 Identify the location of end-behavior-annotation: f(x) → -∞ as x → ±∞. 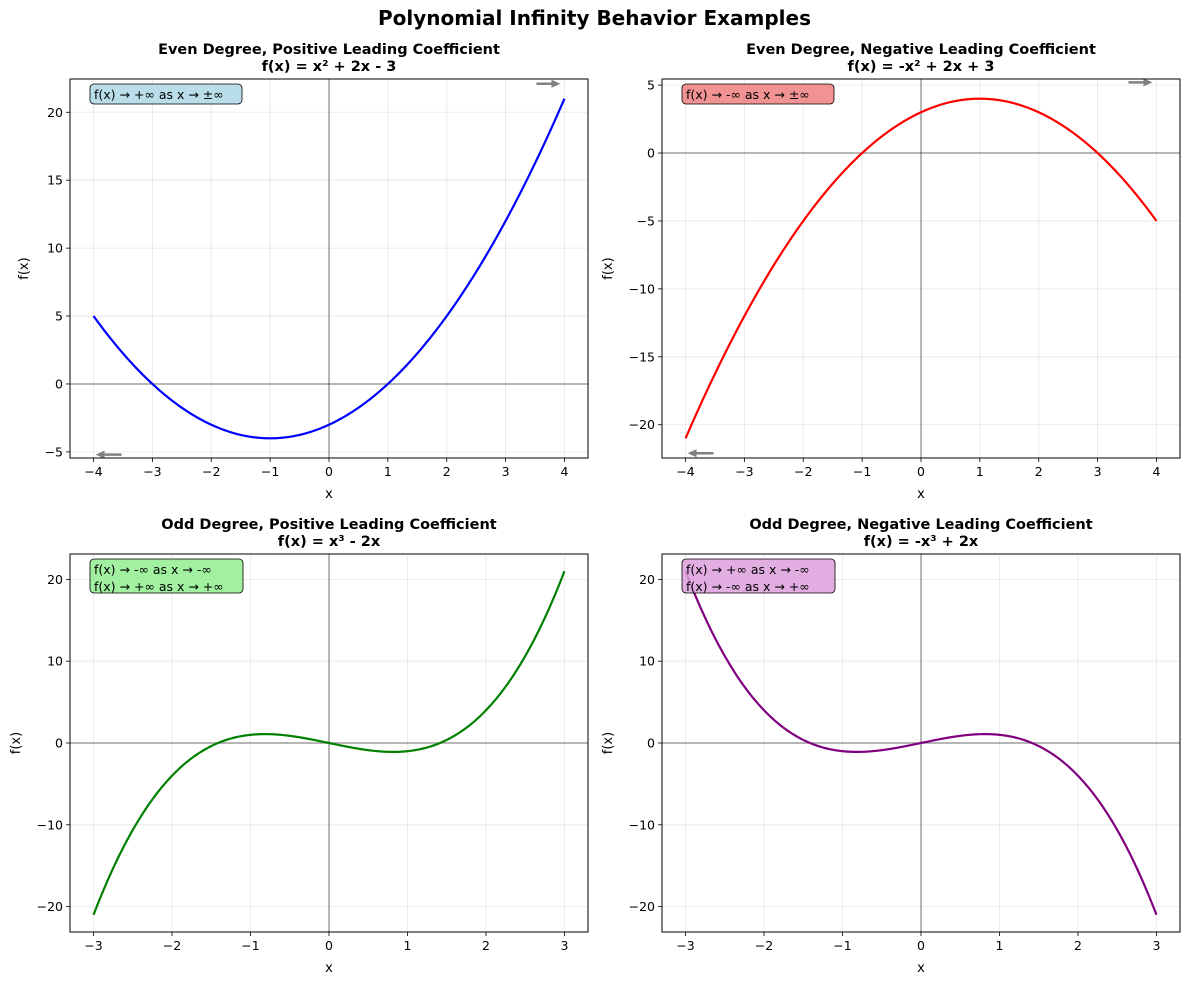
(758, 94).